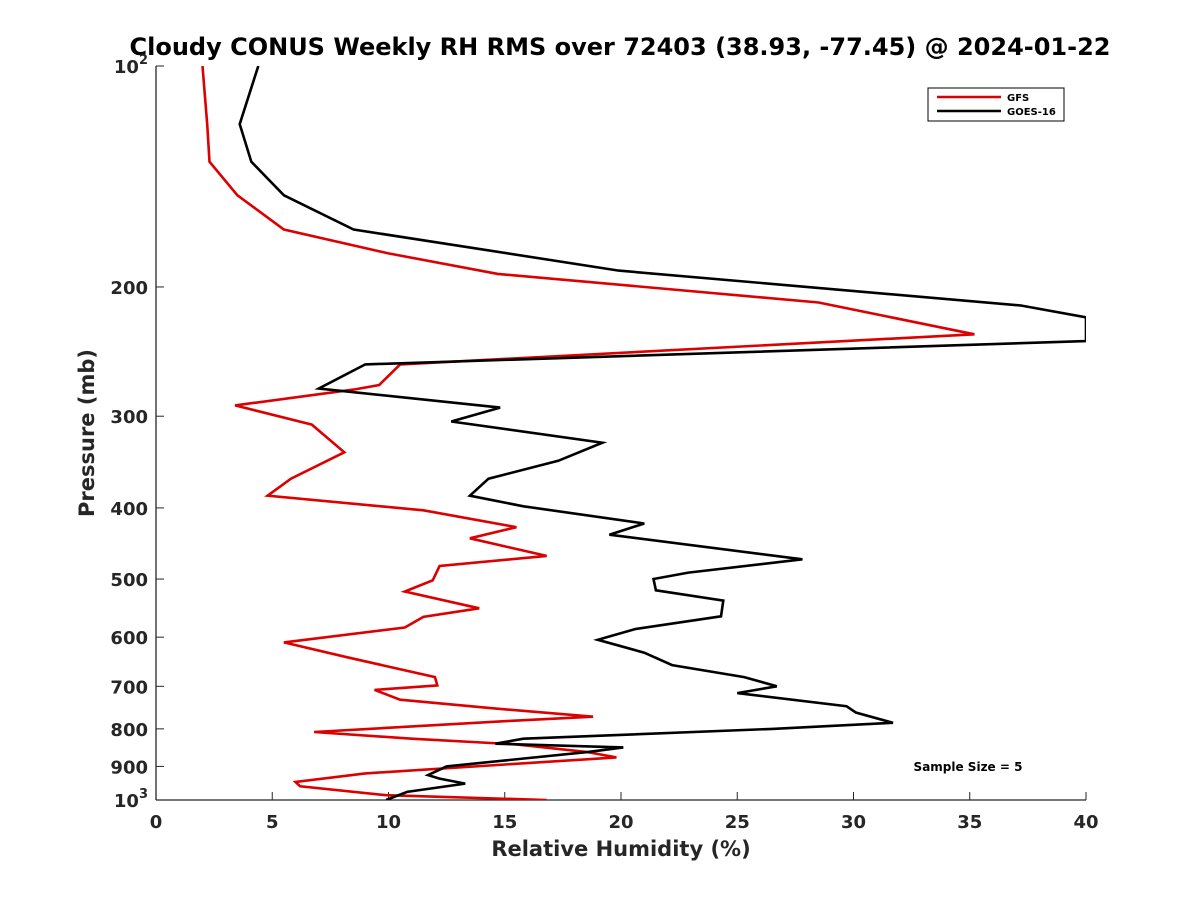  I want to click on y-tick-label: 900, so click(129, 767).